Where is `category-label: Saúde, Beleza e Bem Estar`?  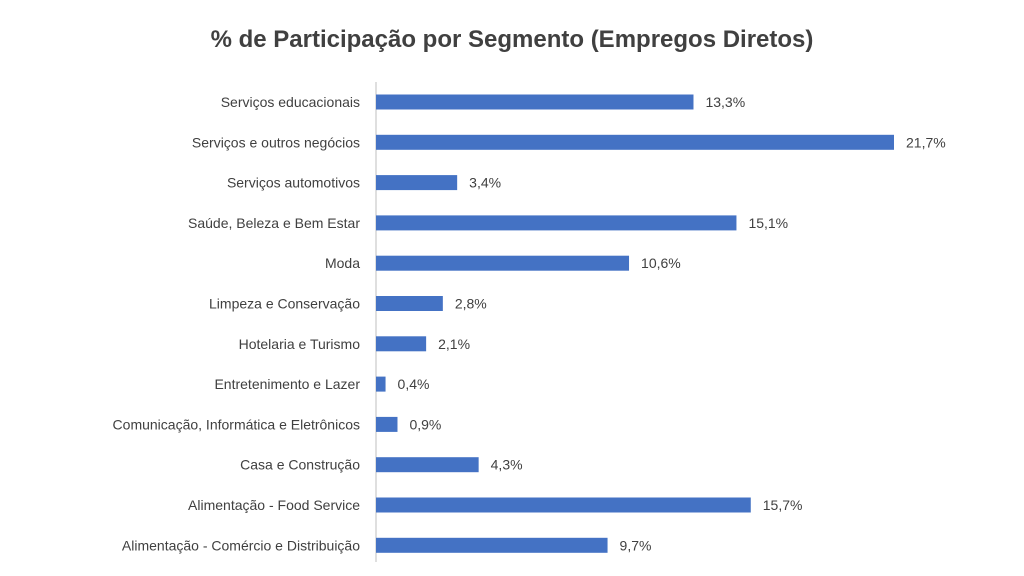 category-label: Saúde, Beleza e Bem Estar is located at coordinates (274, 223).